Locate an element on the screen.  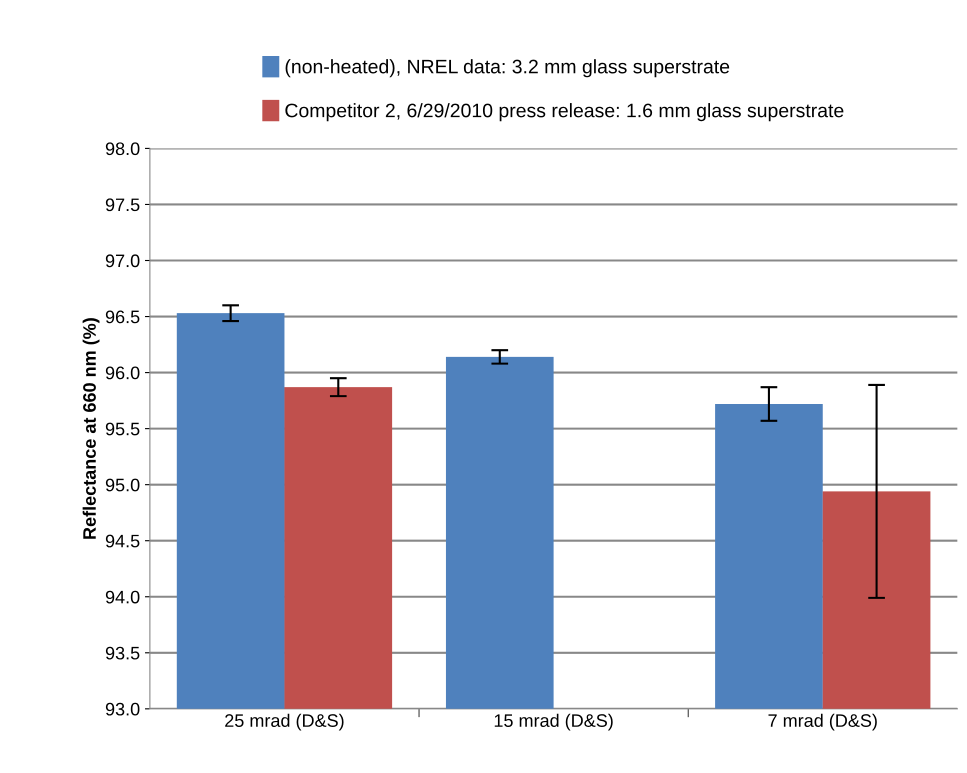
y-tick-label: 96.0 is located at coordinates (123, 373).